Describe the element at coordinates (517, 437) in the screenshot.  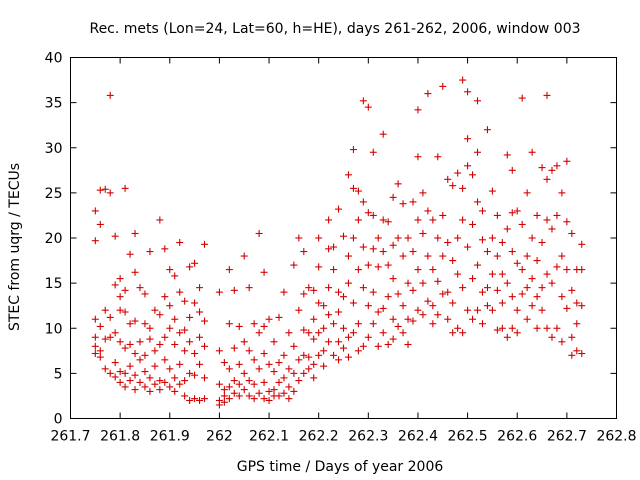
I see `x-tick-label: 262.6` at that location.